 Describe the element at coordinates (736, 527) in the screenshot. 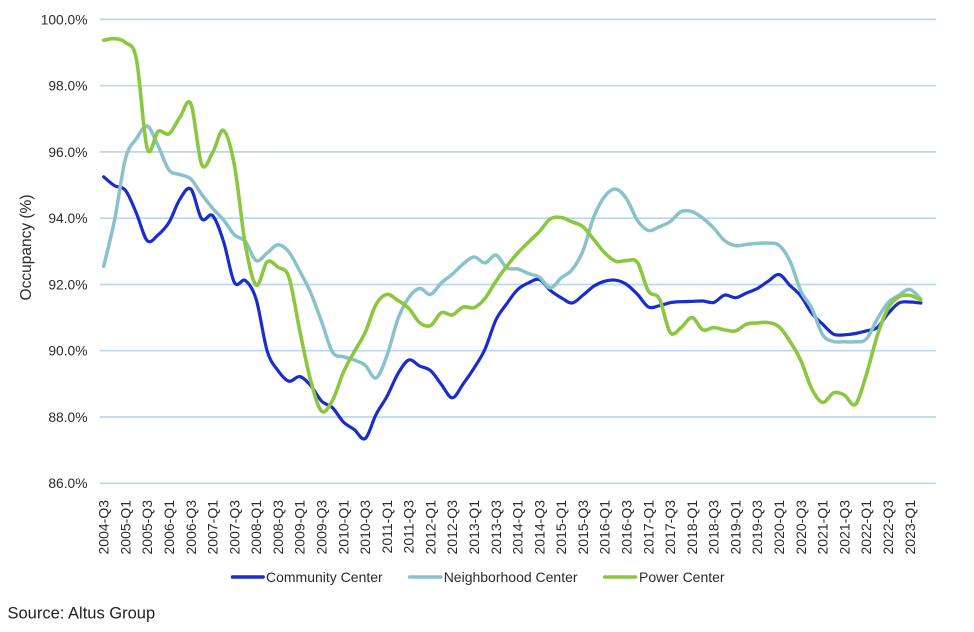

I see `svg-text: 2019-Q1` at that location.